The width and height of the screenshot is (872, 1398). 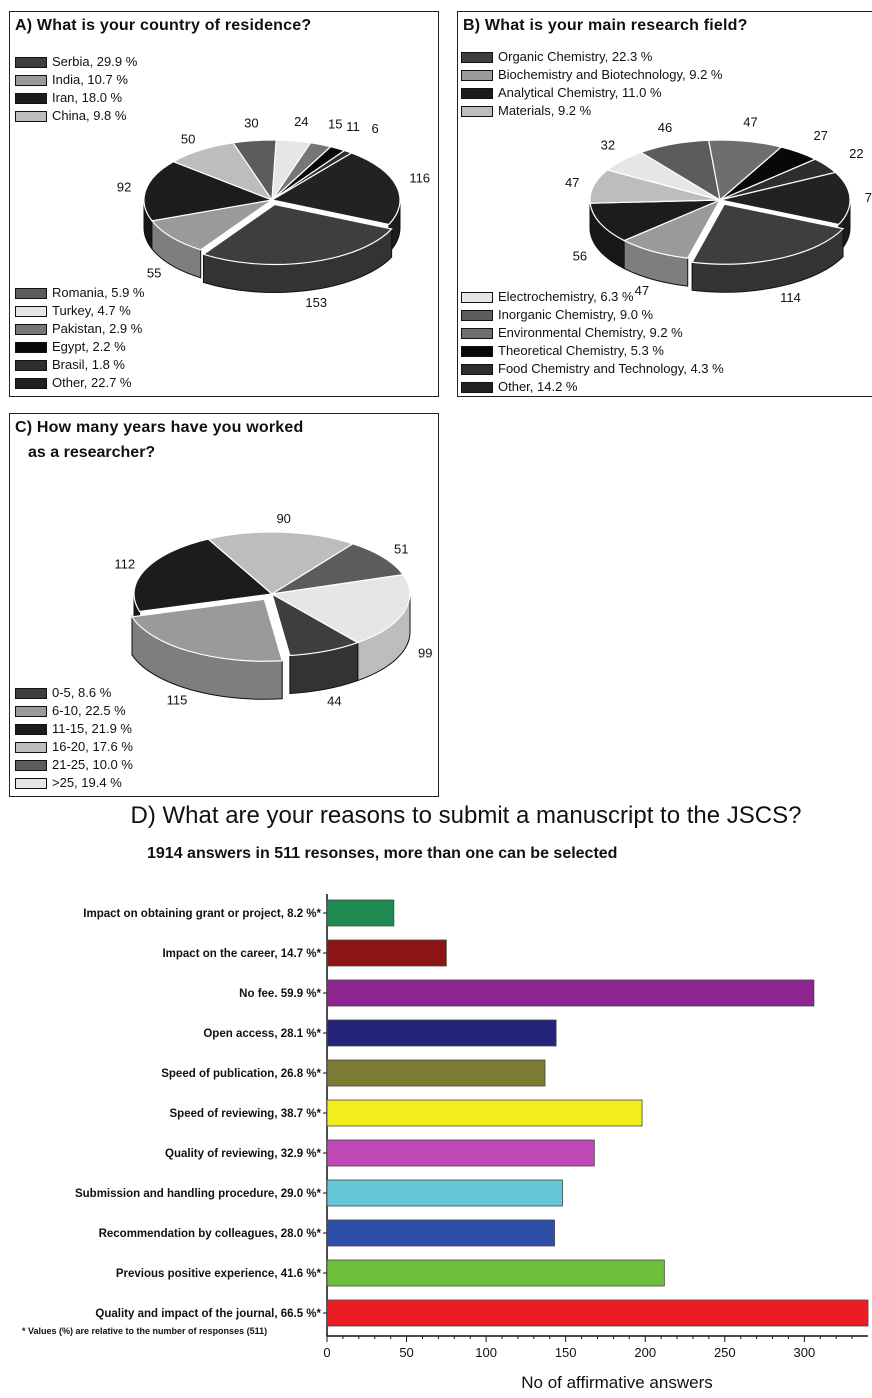 I want to click on legend-entry: Romania, 5.9 %, so click(x=80, y=293).